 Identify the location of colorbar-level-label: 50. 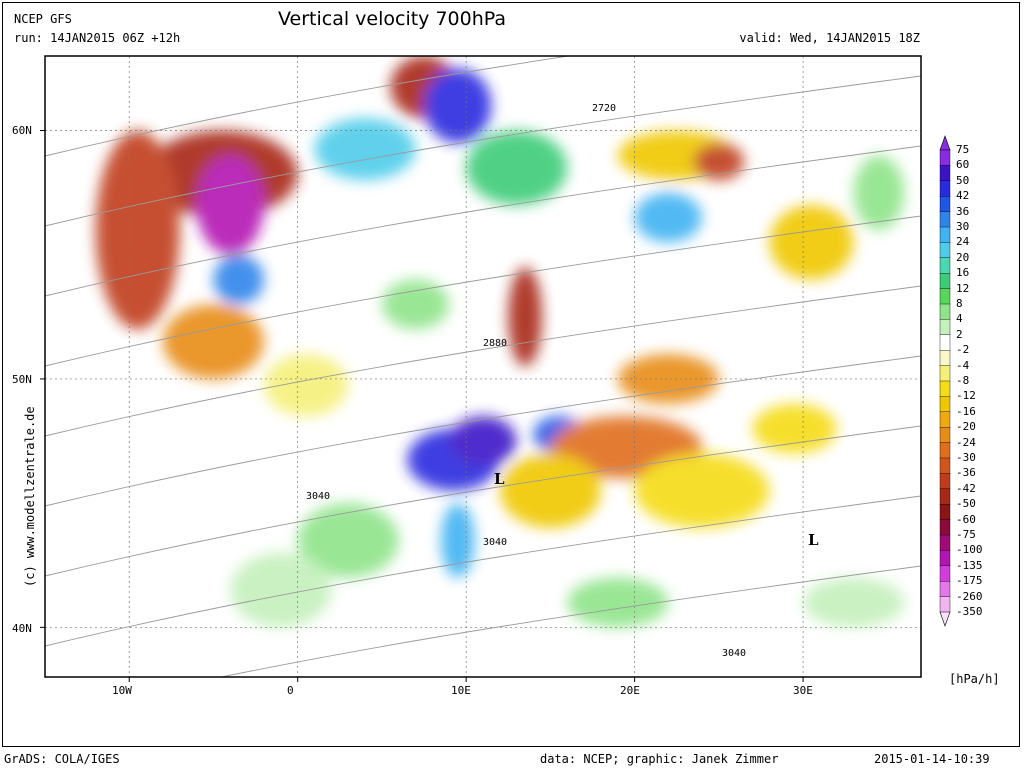
(963, 180).